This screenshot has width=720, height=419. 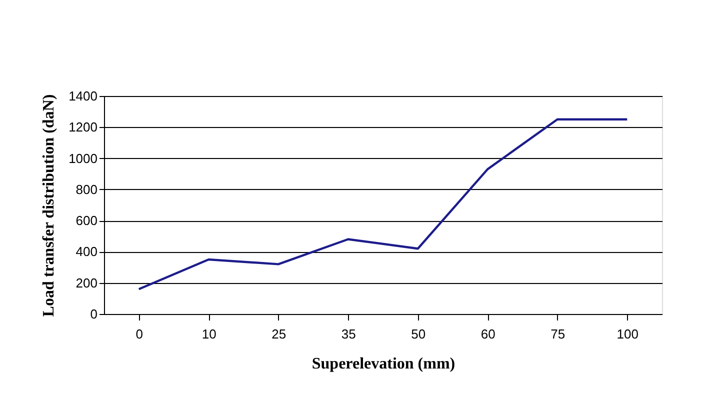 I want to click on y-tick-label: 1400, so click(x=83, y=96).